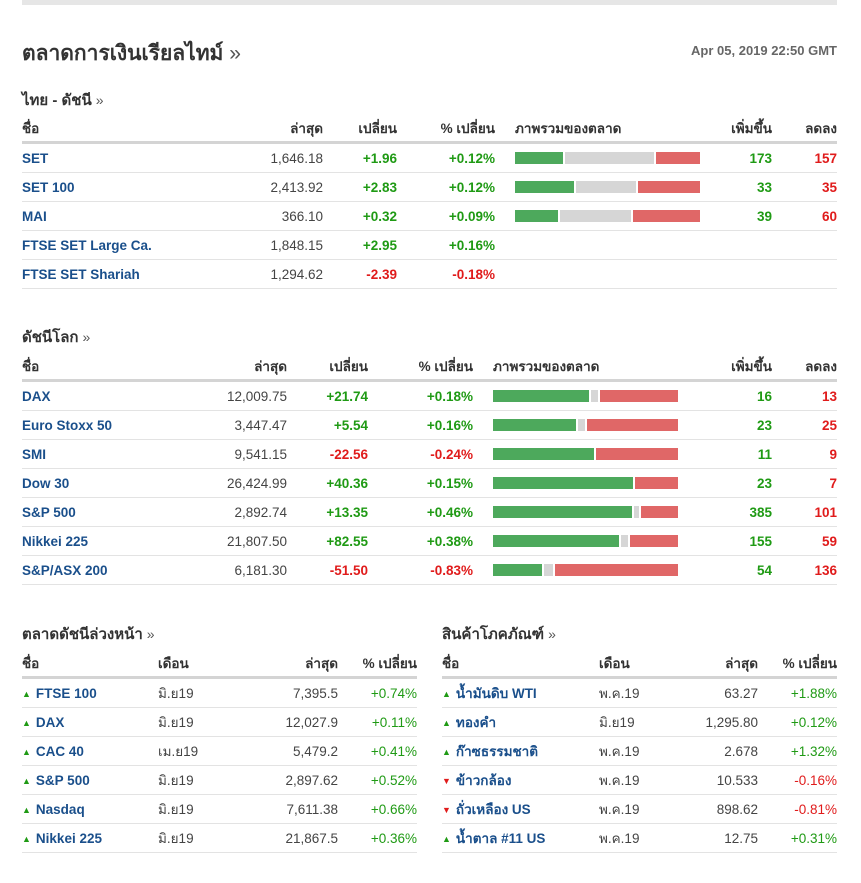 This screenshot has width=861, height=883. Describe the element at coordinates (804, 454) in the screenshot. I see `declines-count: 9` at that location.